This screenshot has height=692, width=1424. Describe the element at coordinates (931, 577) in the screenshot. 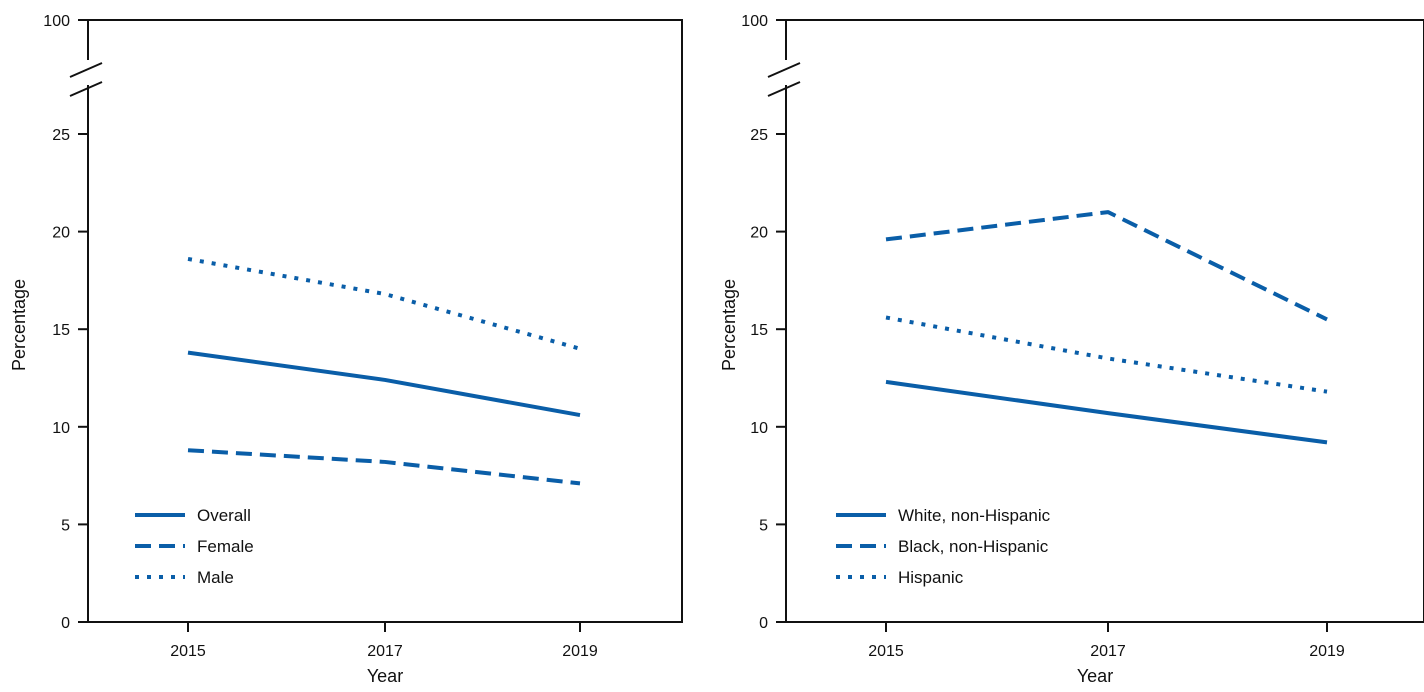

I see `legend-label-hispanic: Hispanic` at that location.